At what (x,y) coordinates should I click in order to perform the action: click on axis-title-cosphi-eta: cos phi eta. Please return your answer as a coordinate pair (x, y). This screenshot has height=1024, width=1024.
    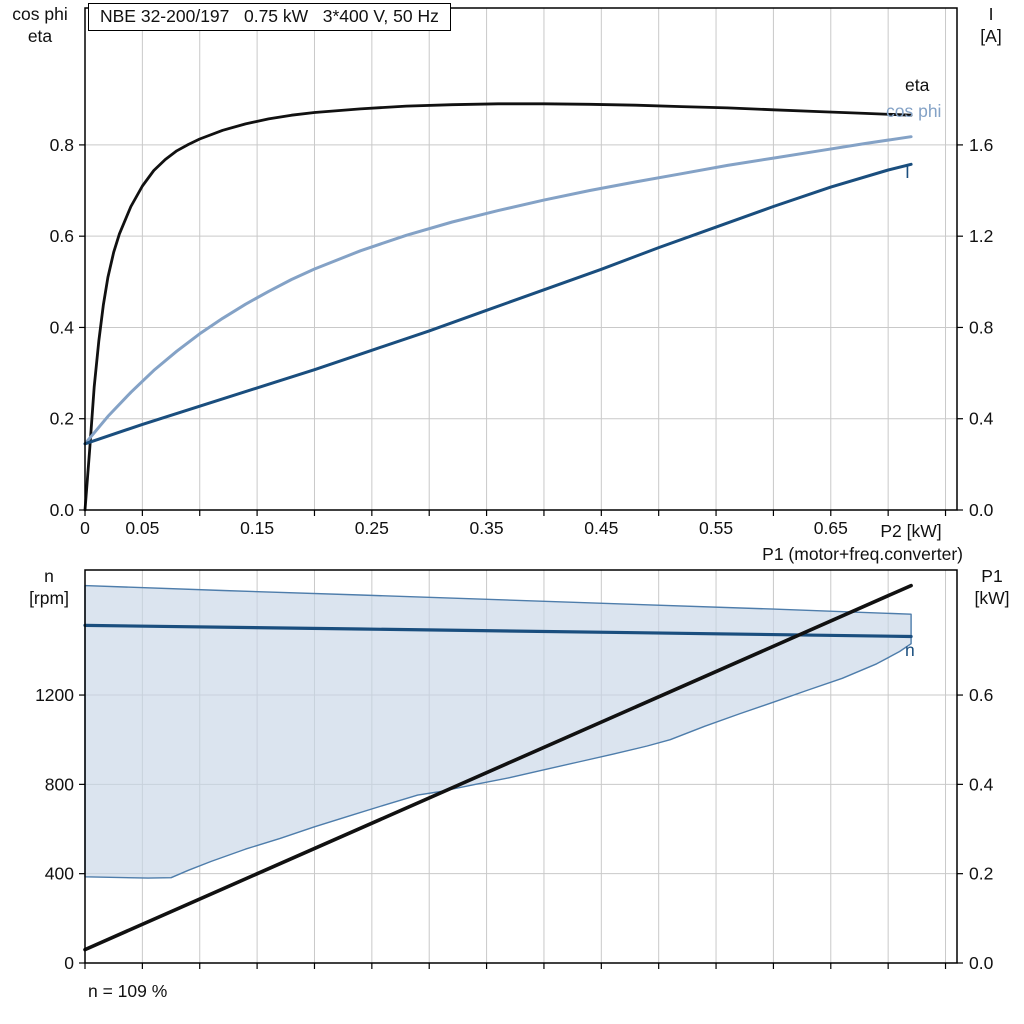
    Looking at the image, I should click on (40, 25).